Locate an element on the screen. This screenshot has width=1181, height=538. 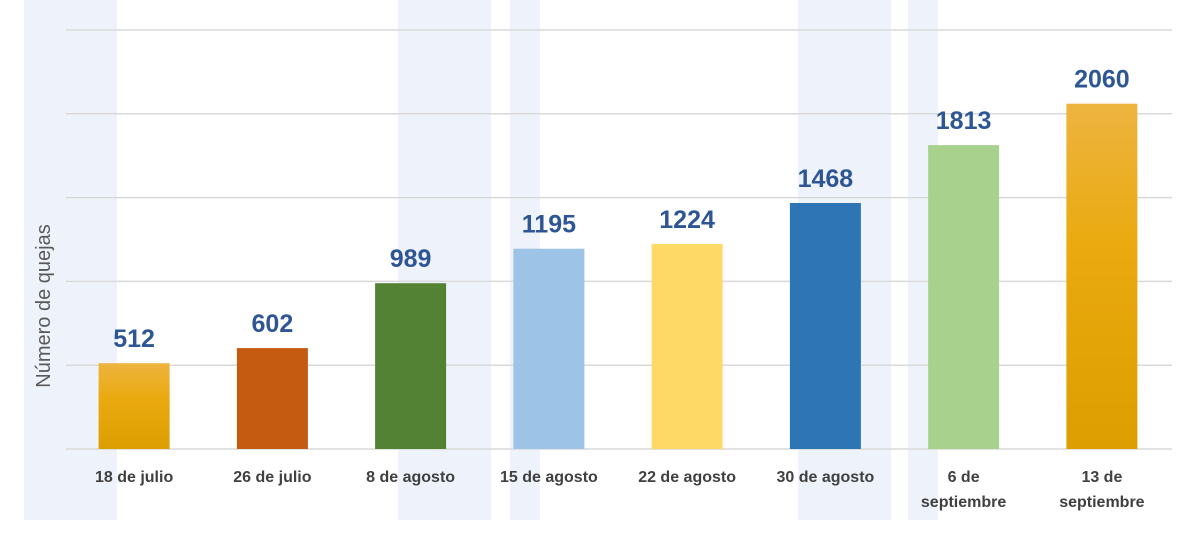
category-label: 30 de agosto is located at coordinates (825, 477).